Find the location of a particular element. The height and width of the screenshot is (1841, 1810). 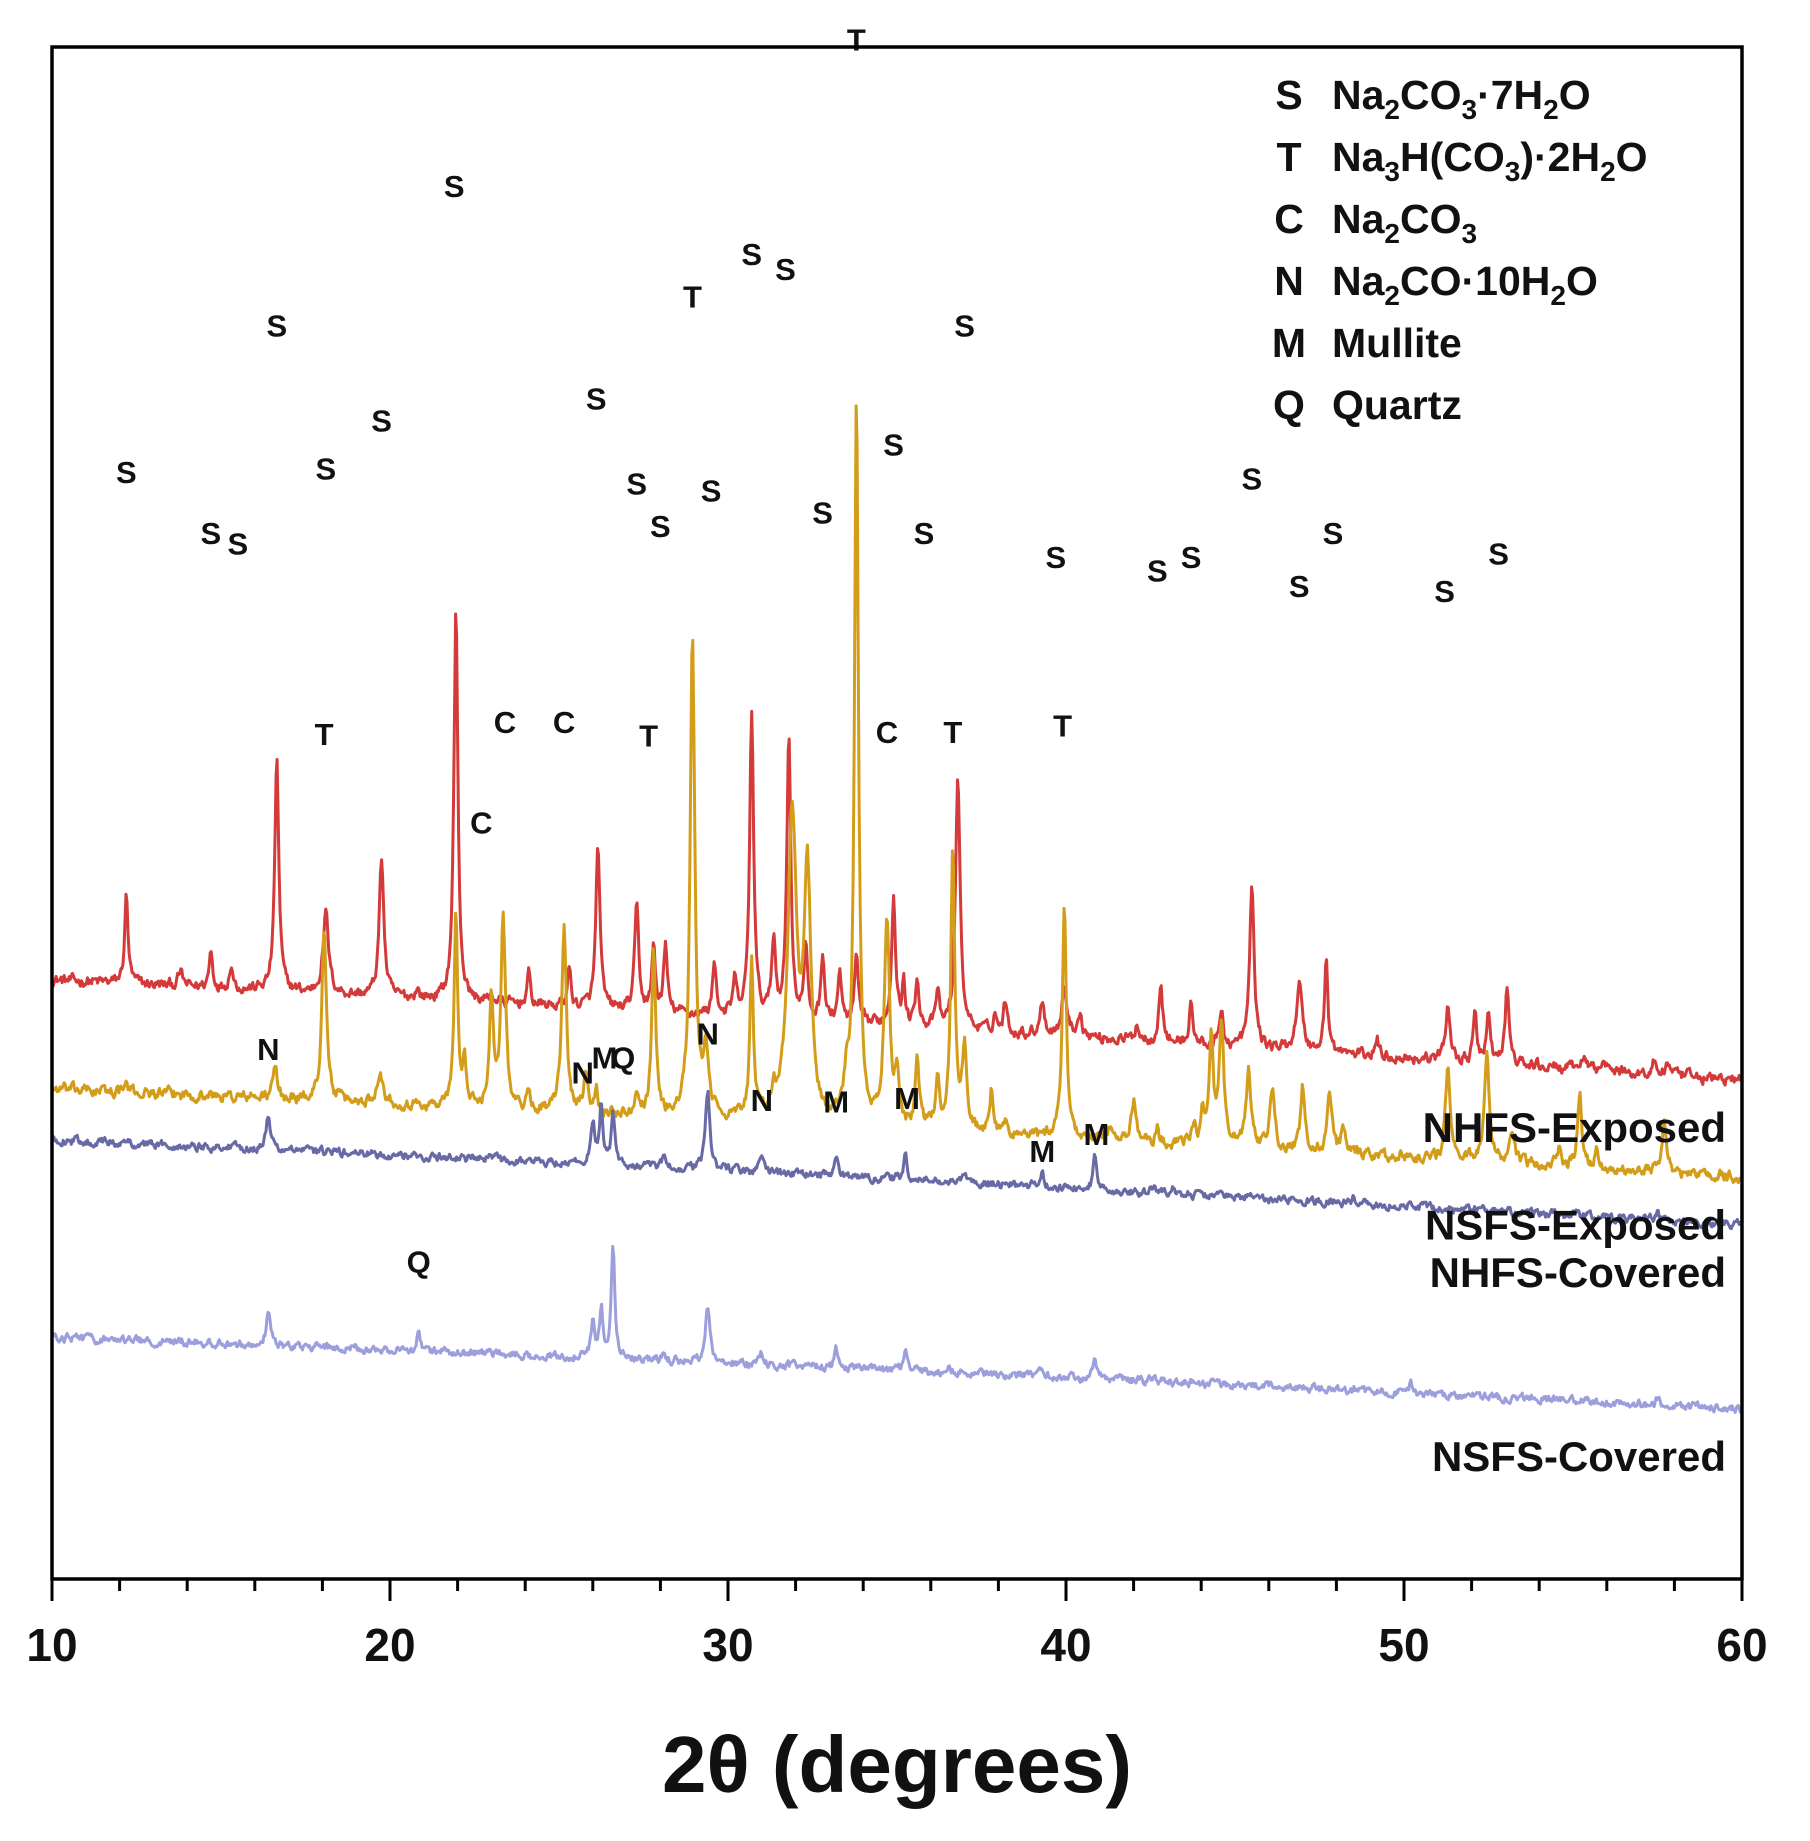

x-tick-label: 20 is located at coordinates (389, 1645).